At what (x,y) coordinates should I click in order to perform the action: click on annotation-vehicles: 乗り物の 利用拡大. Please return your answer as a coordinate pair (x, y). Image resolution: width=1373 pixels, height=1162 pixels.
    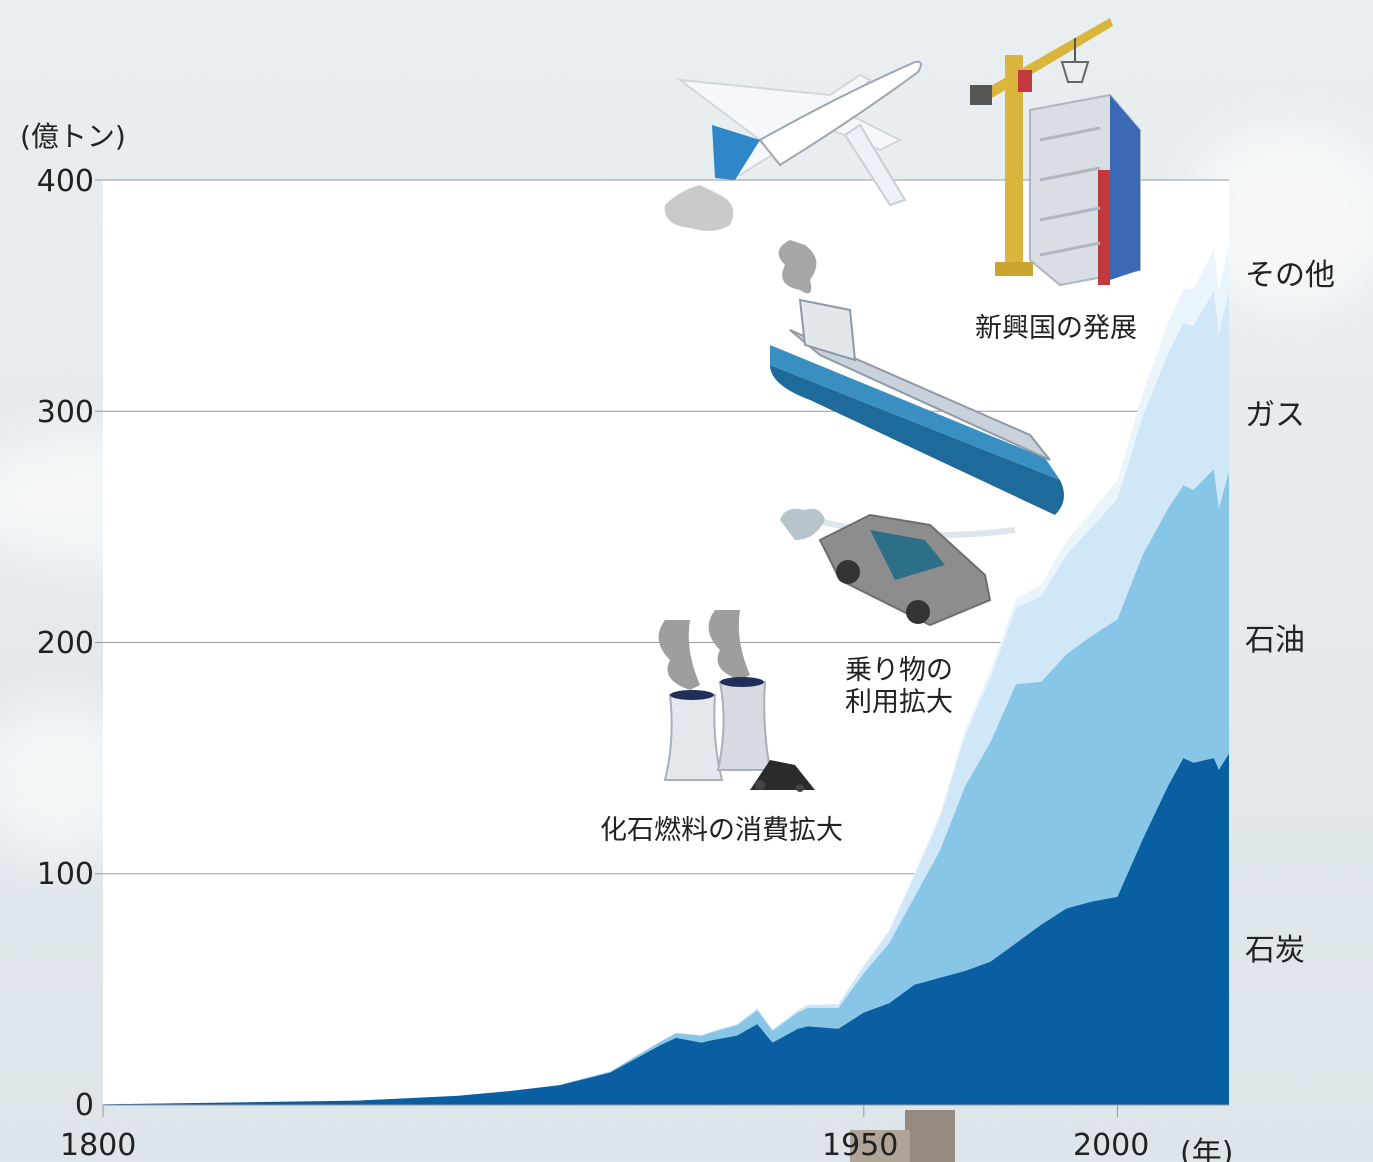
    Looking at the image, I should click on (899, 687).